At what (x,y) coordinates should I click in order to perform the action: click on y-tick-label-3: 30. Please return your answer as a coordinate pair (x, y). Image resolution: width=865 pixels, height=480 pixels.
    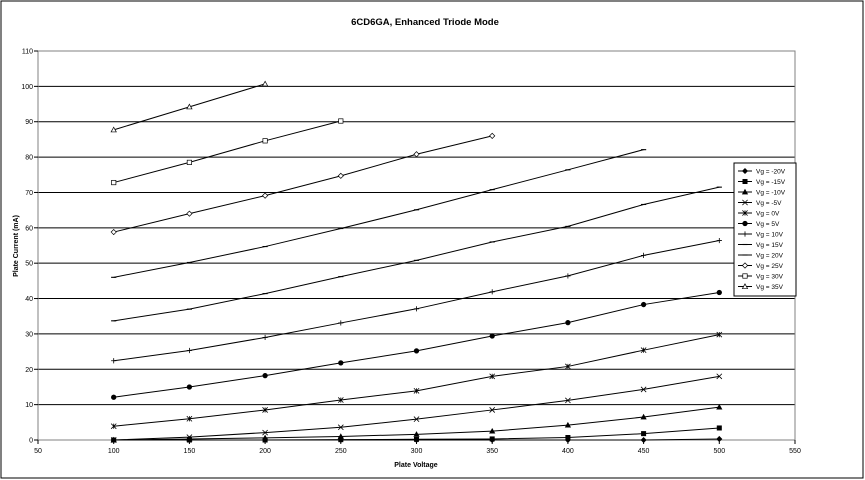
    Looking at the image, I should click on (29, 334).